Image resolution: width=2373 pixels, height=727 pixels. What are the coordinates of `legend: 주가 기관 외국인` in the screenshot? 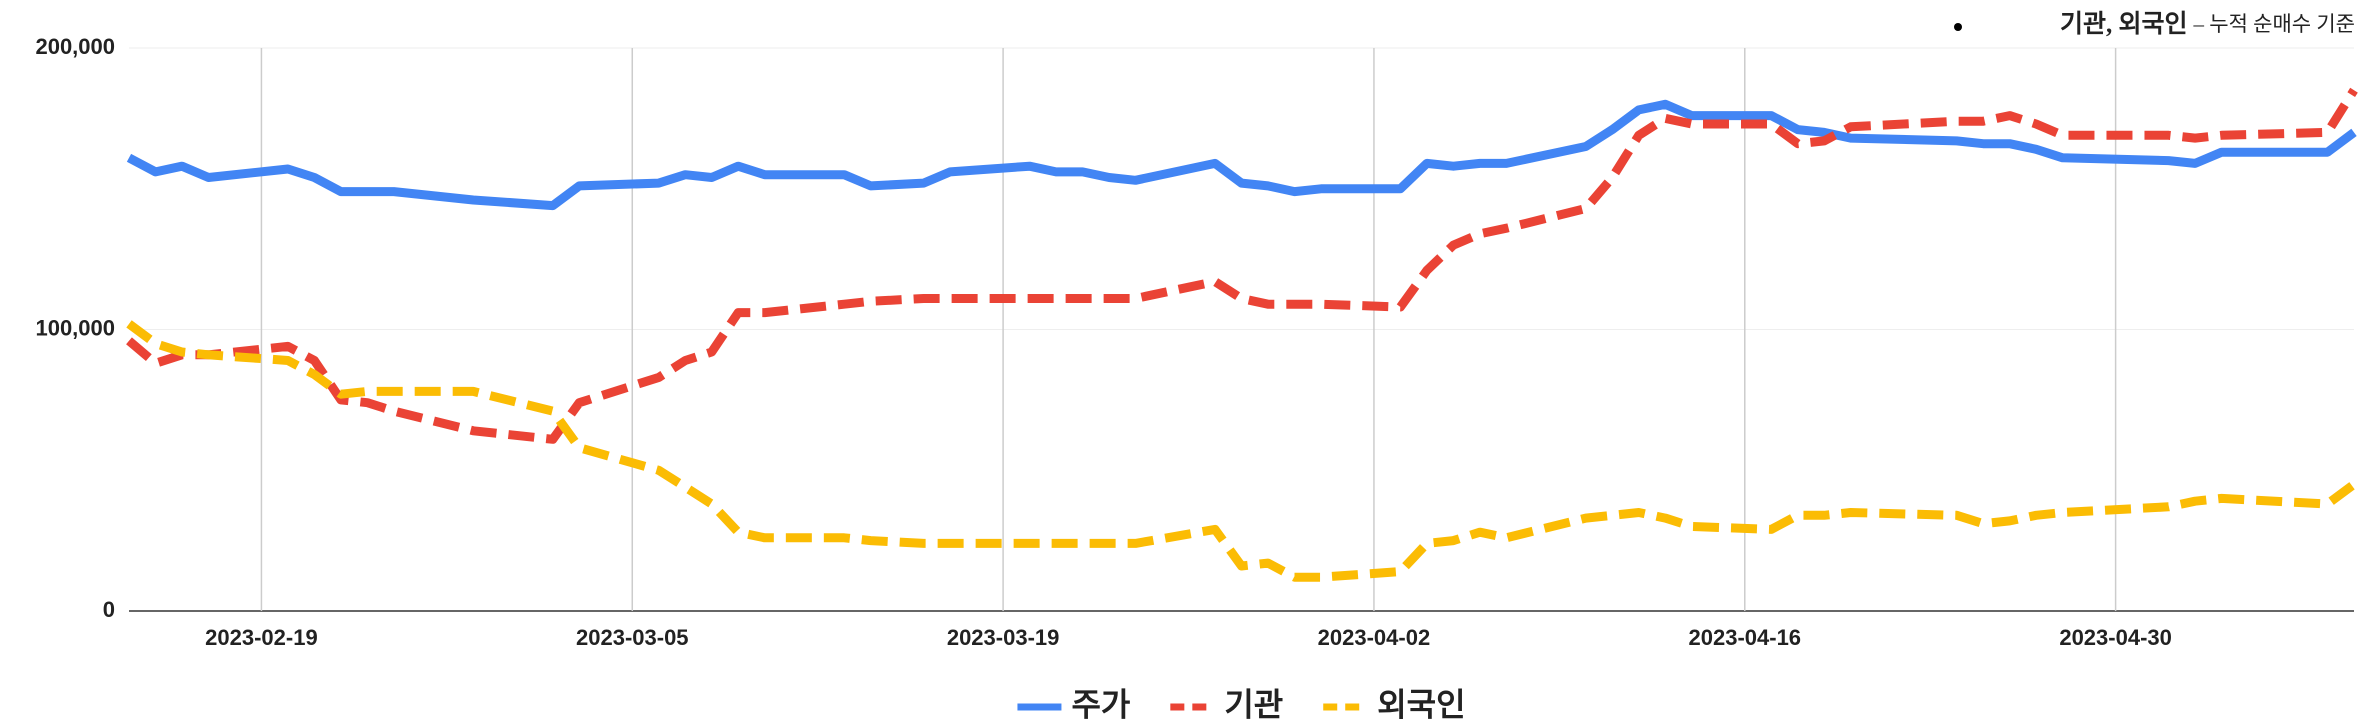 It's located at (1241, 704).